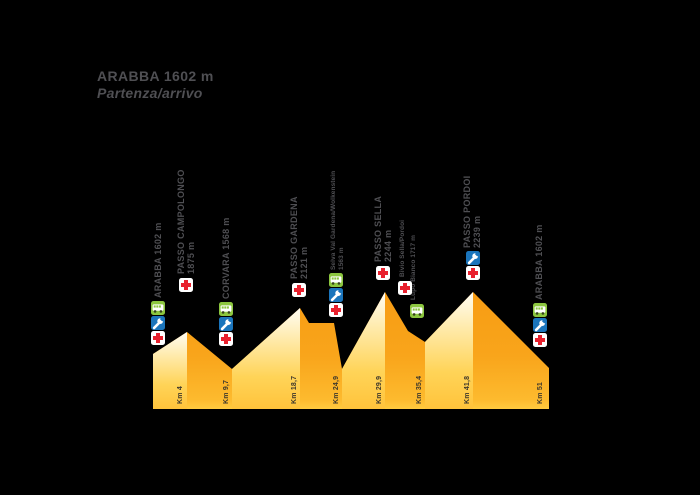  What do you see at coordinates (379, 389) in the screenshot?
I see `km-marker: Km 29,9` at bounding box center [379, 389].